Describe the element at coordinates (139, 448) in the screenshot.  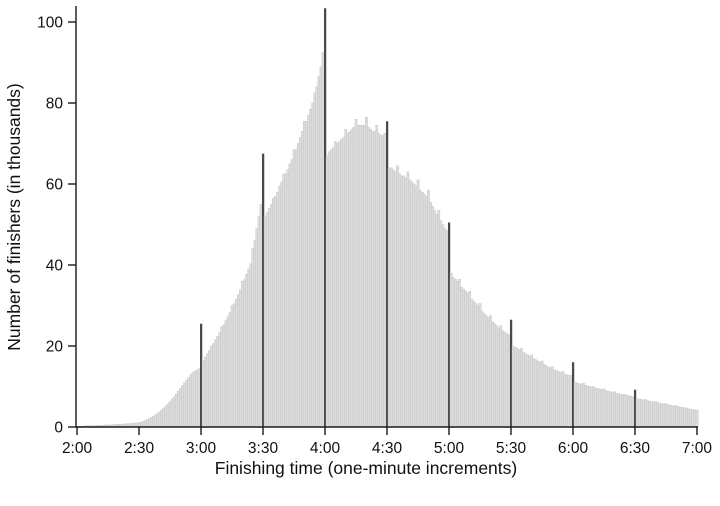
I see `x-tick-label: 2:30` at that location.